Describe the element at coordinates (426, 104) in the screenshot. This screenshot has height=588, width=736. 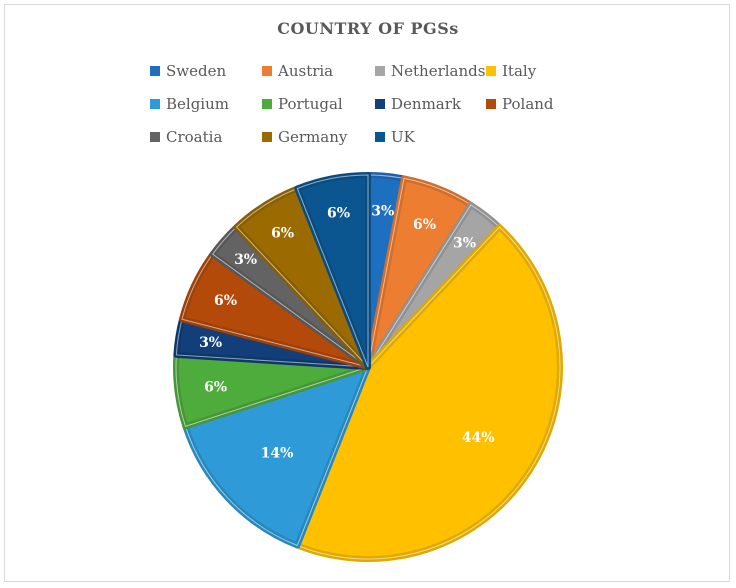
I see `legend-label: Denmark` at that location.